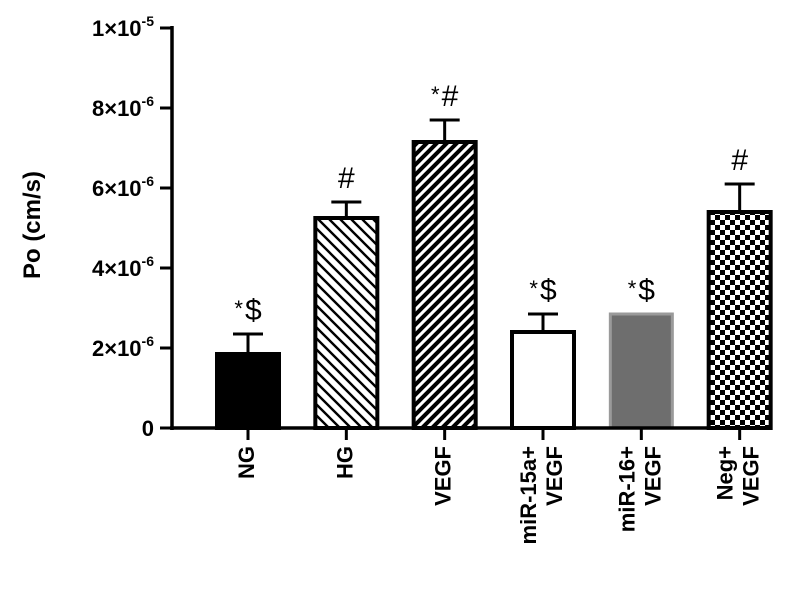  I want to click on x-tick-label: miR-16+VEGF, so click(639, 489).